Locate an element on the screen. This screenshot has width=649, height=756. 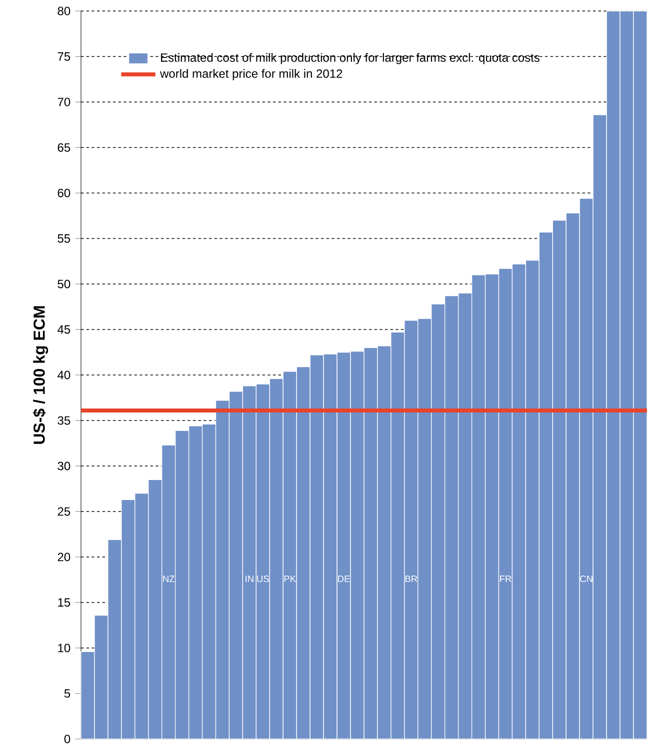
y-tick-label: 75 is located at coordinates (64, 56).